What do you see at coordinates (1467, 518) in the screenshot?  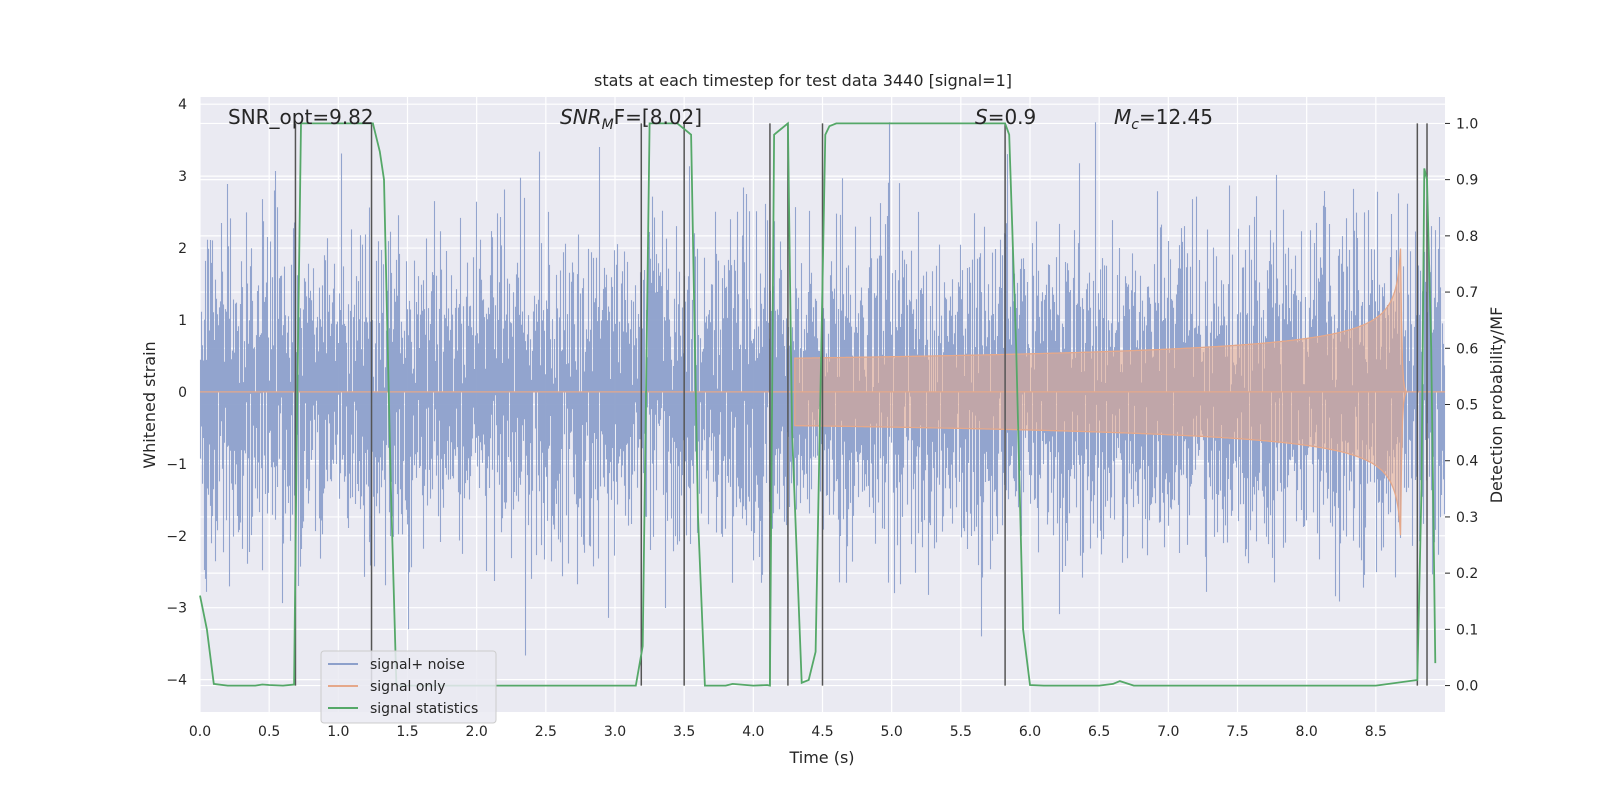 I see `y2-tick-label-3: 0.3` at bounding box center [1467, 518].